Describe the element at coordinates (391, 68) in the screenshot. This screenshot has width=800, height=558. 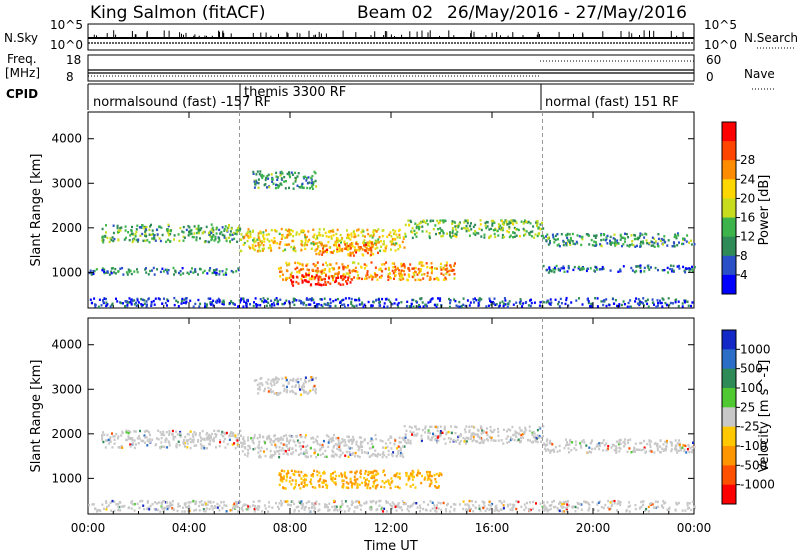
I see `nave-trace` at that location.